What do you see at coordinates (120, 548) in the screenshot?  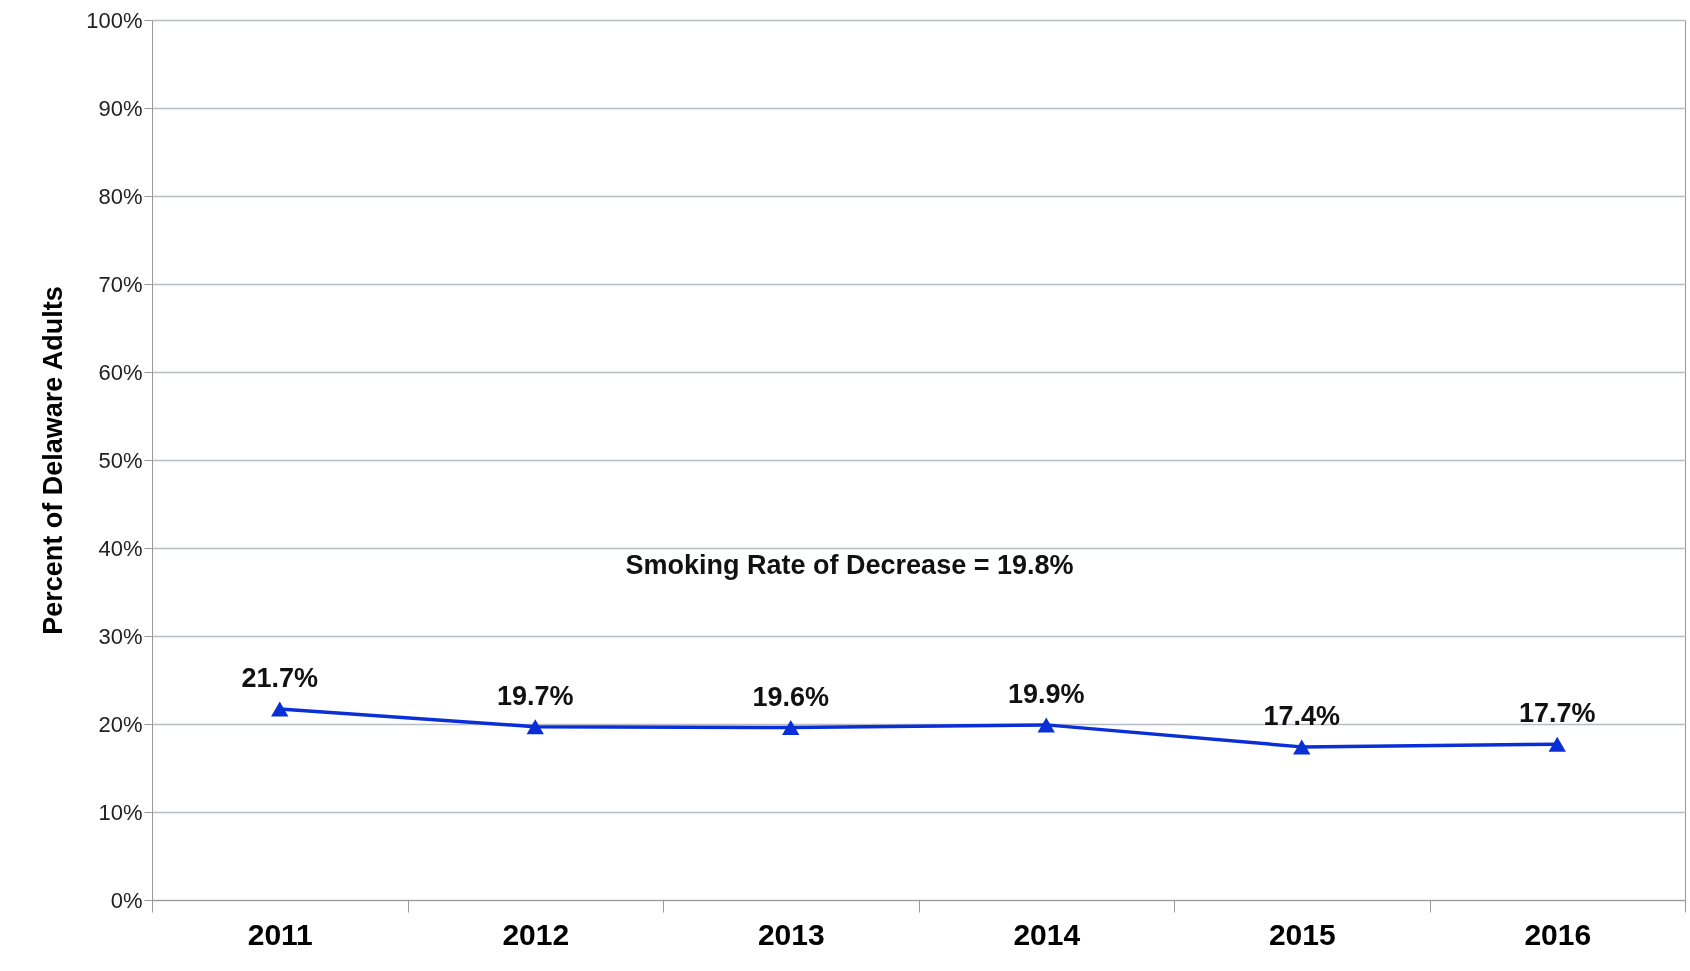 I see `y-tick-label: 40%` at bounding box center [120, 548].